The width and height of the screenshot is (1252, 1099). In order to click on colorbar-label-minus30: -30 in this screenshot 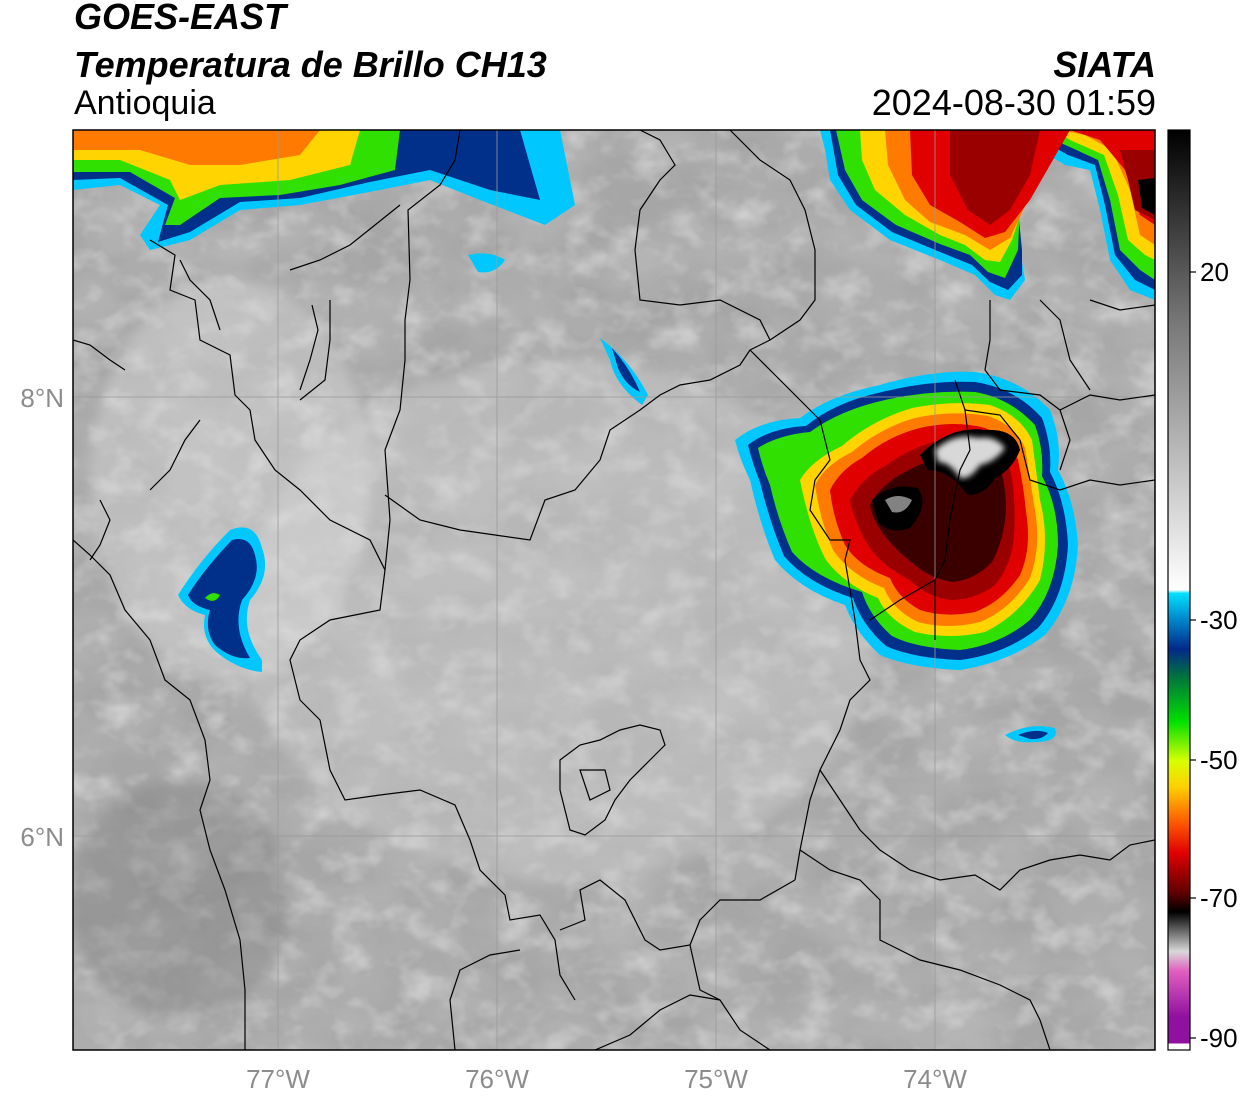, I will do `click(1219, 620)`.